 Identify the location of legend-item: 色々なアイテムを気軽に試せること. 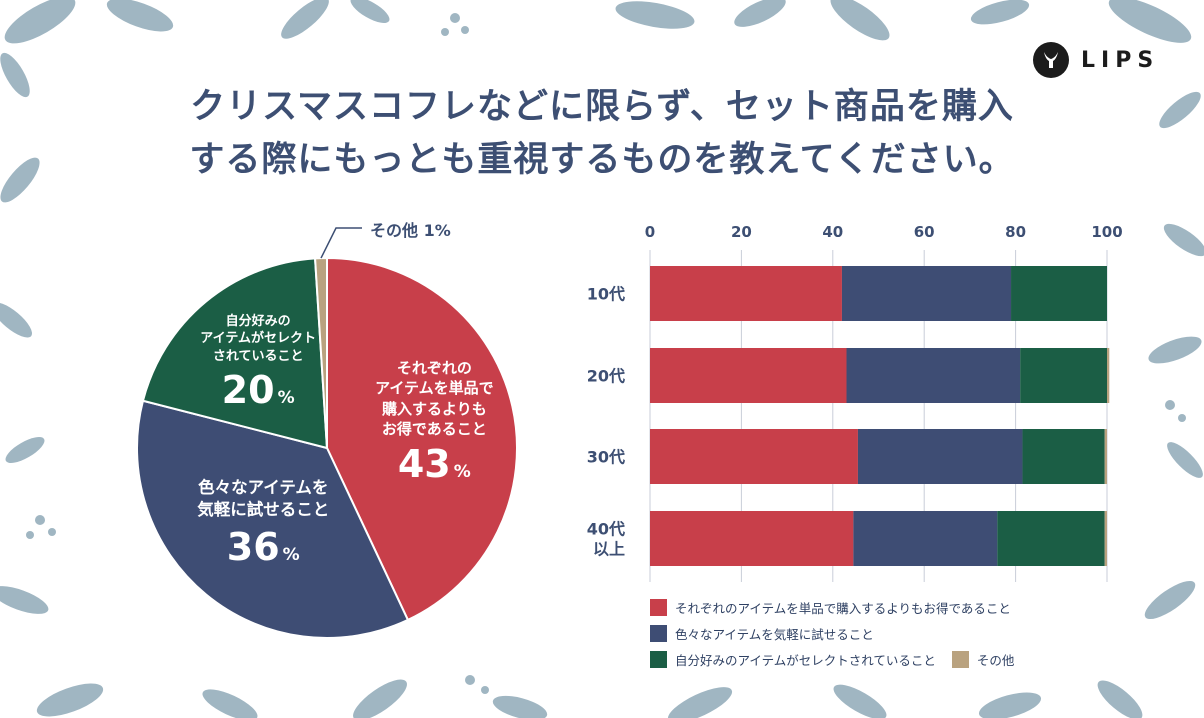
(832, 633).